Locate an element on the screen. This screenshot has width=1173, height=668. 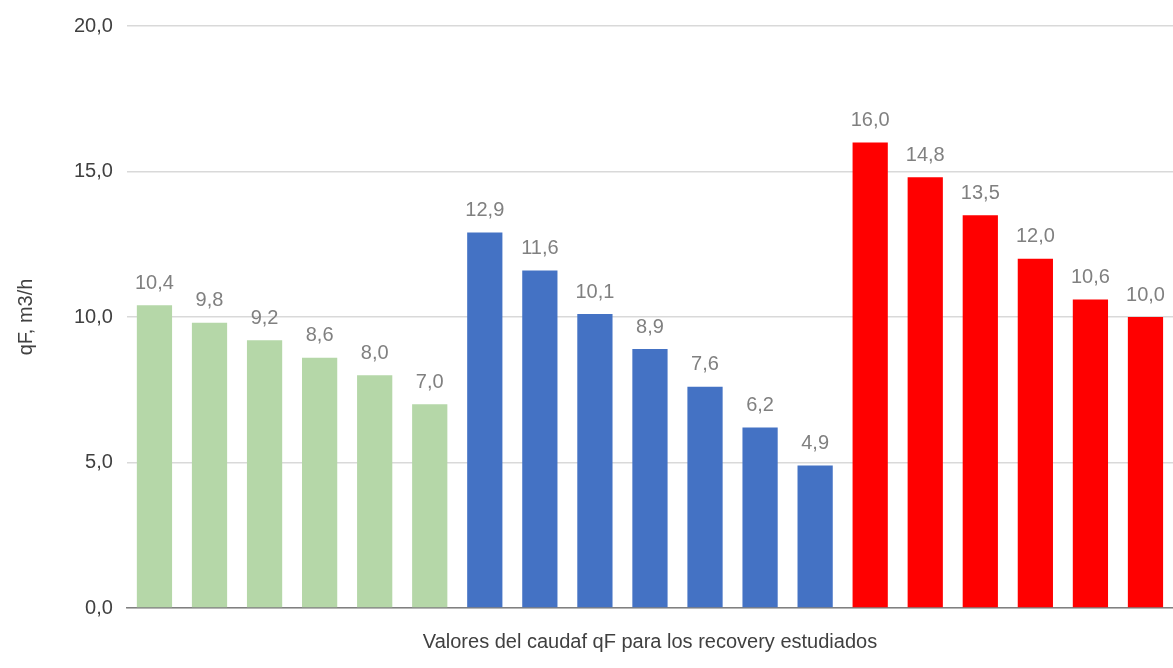
y-axis-title: qF, m3/h is located at coordinates (24, 317).